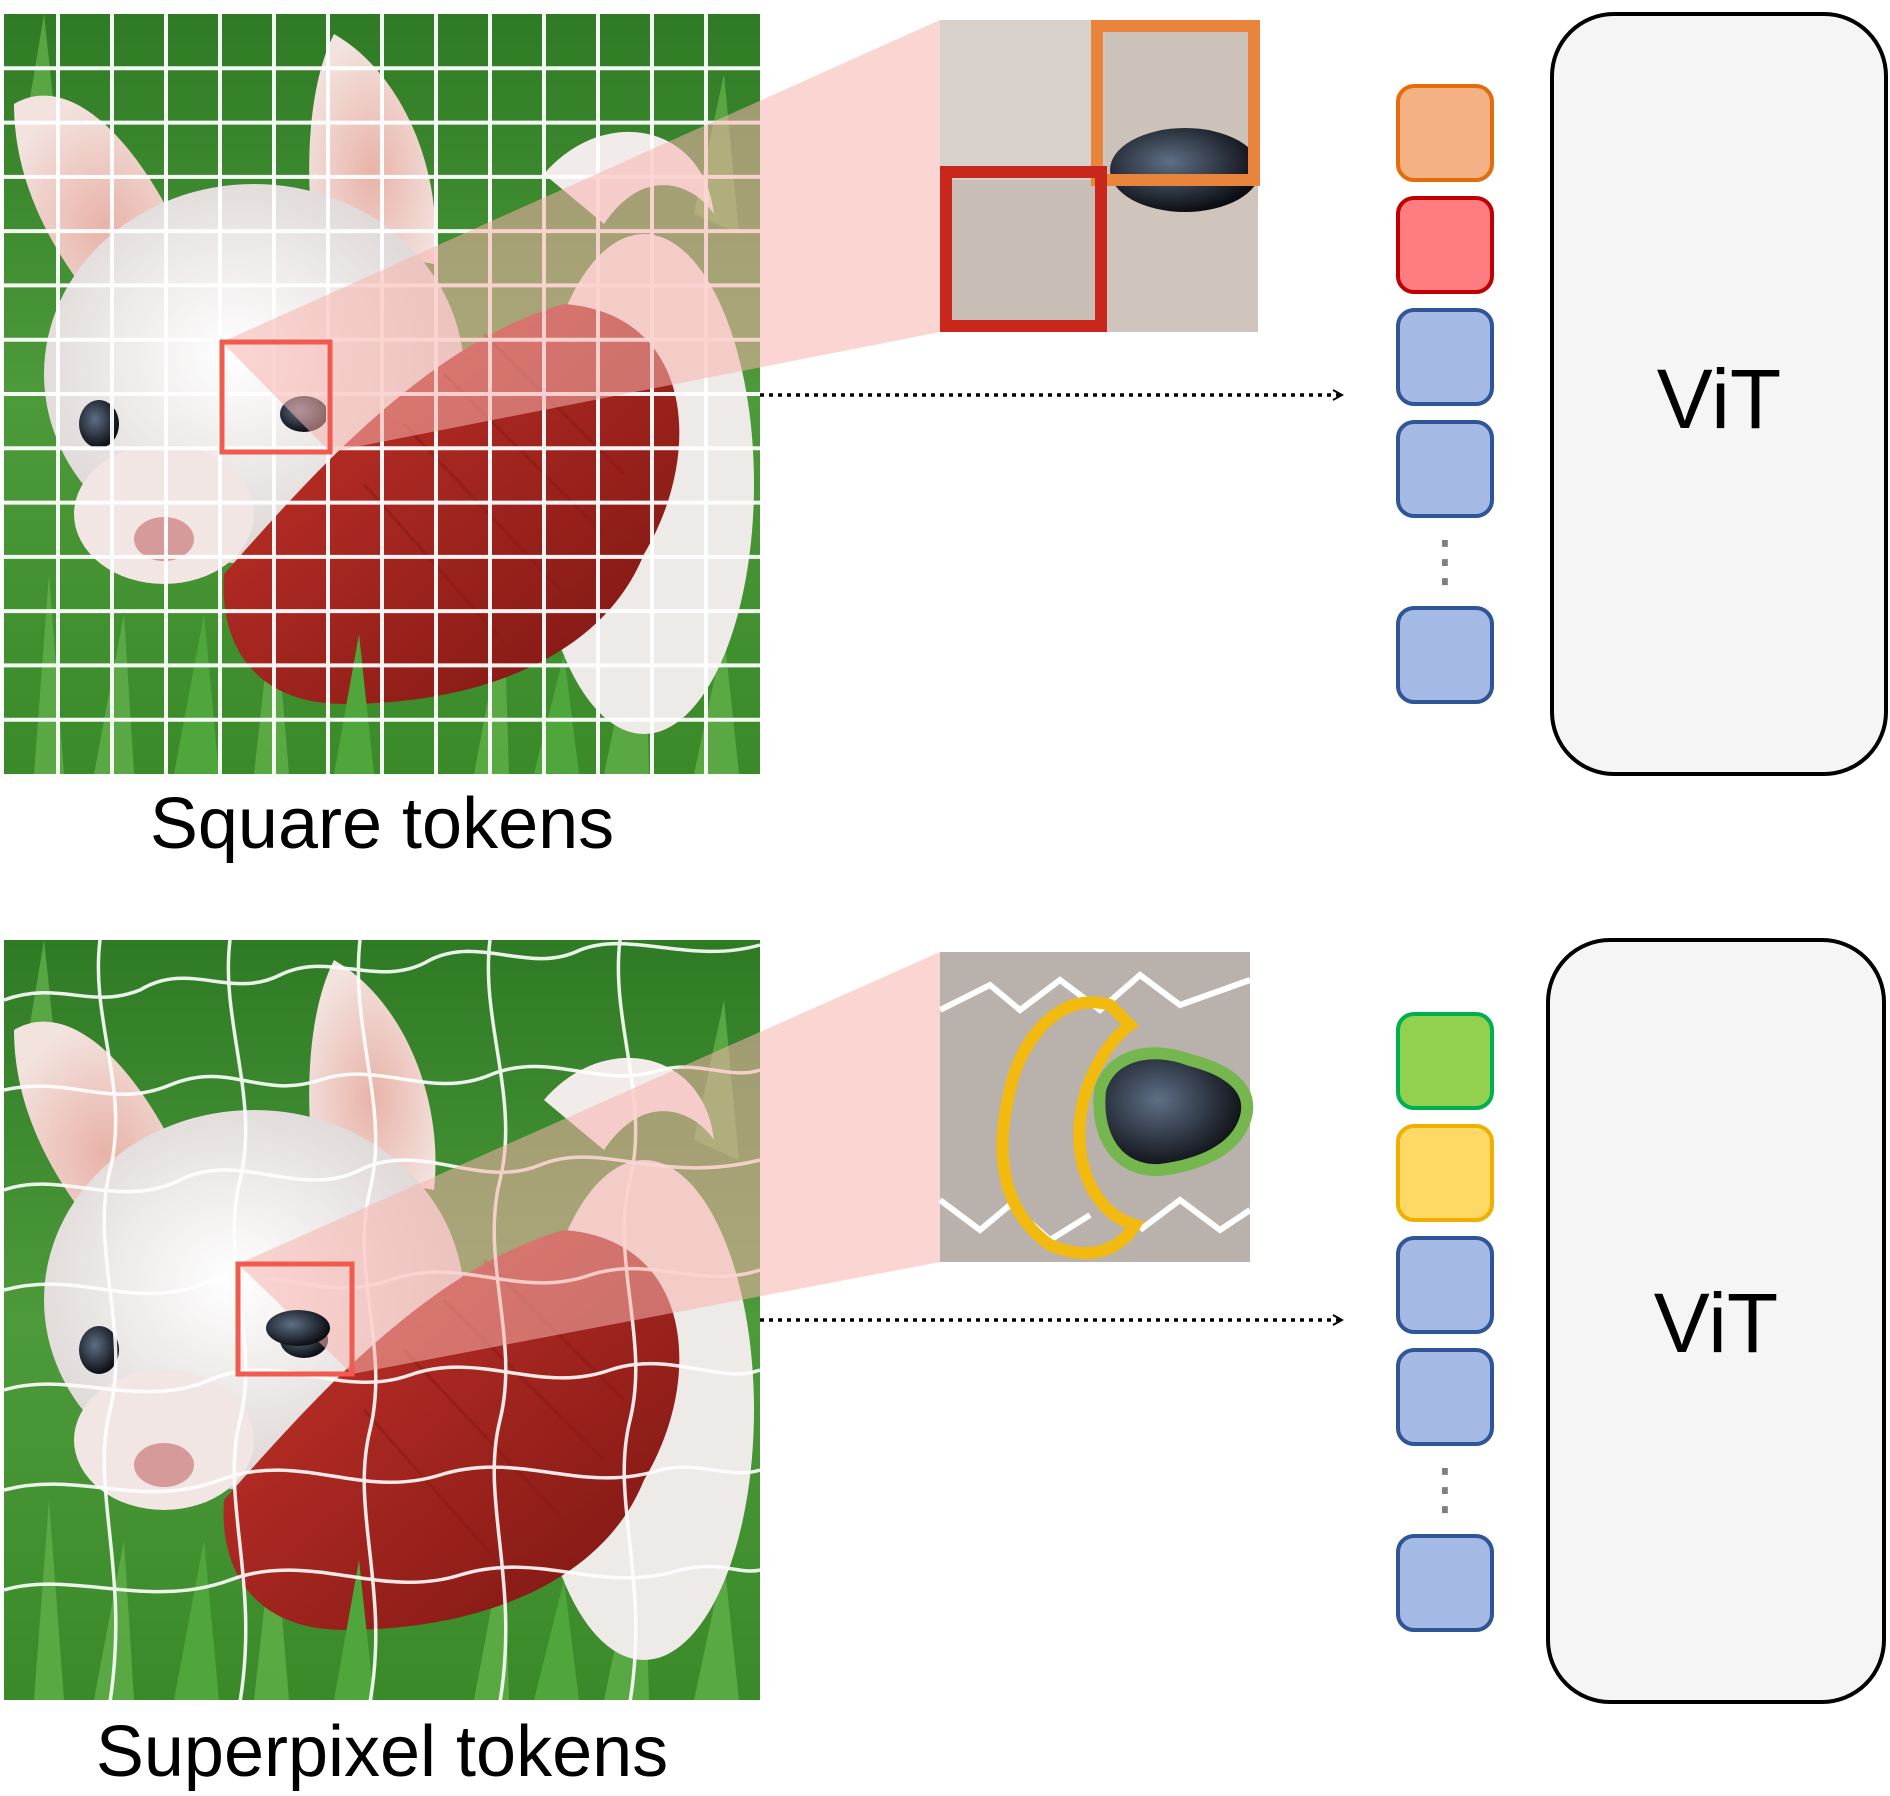 This screenshot has height=1796, width=1890. Describe the element at coordinates (1175, 103) in the screenshot. I see `orange-patch-outline` at that location.